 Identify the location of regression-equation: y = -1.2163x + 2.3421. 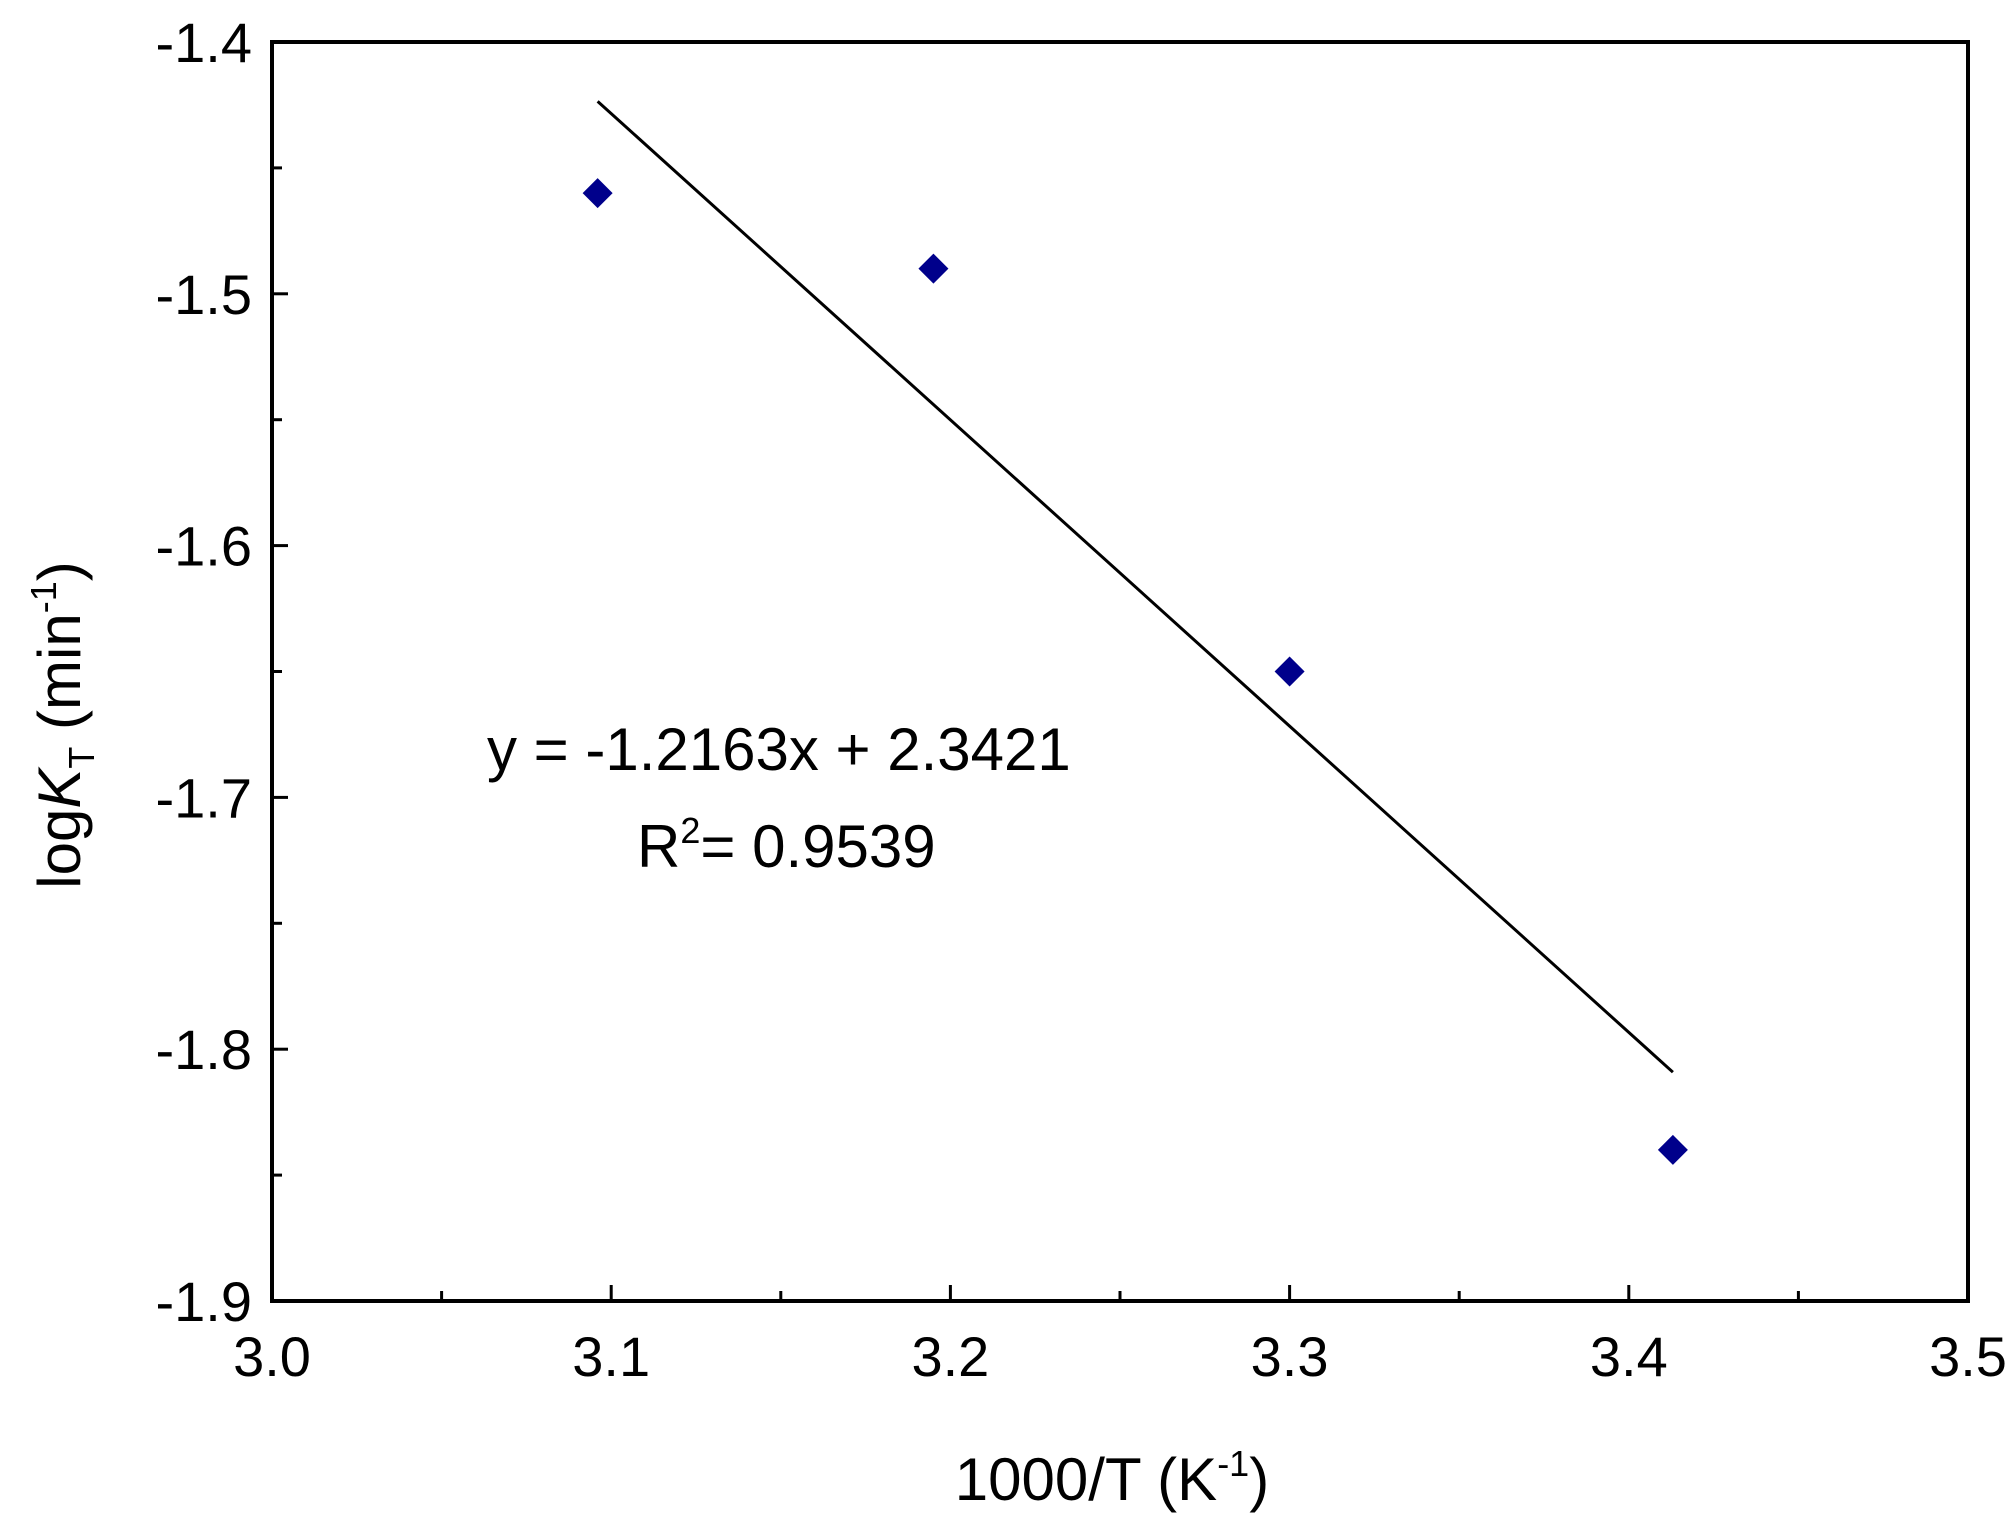
(779, 749).